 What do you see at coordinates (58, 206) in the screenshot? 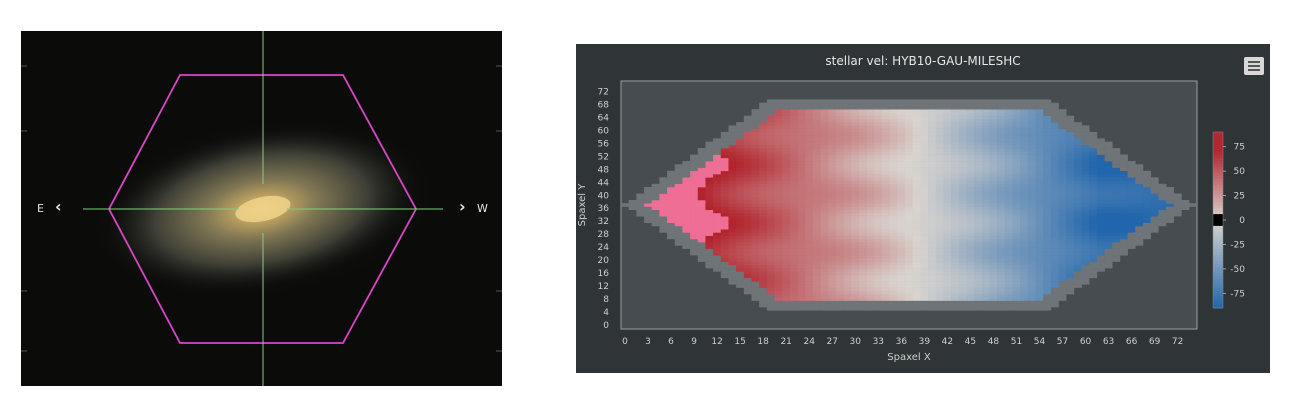
I see `pan-left-arrow: ‹` at bounding box center [58, 206].